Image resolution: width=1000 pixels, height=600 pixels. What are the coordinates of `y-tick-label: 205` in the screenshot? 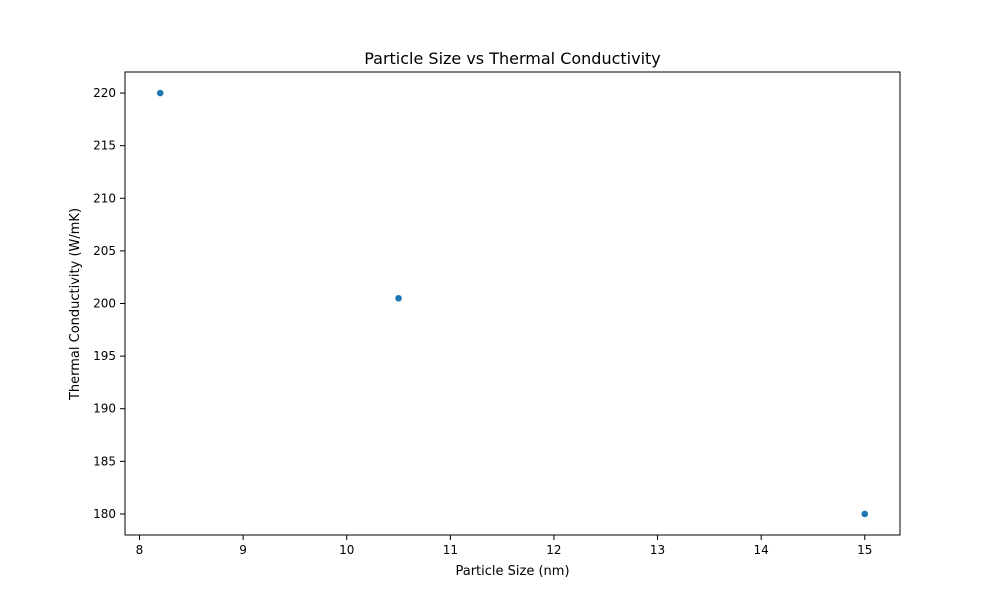 It's located at (104, 251).